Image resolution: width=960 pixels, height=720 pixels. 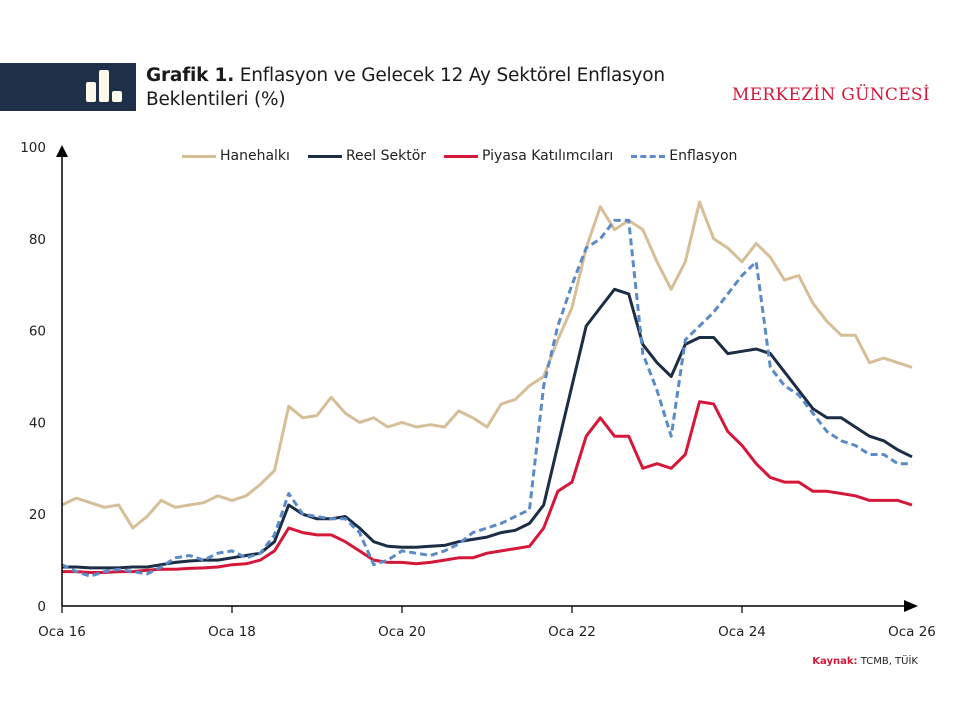 I want to click on x-tick-label: Oca 24, so click(x=742, y=632).